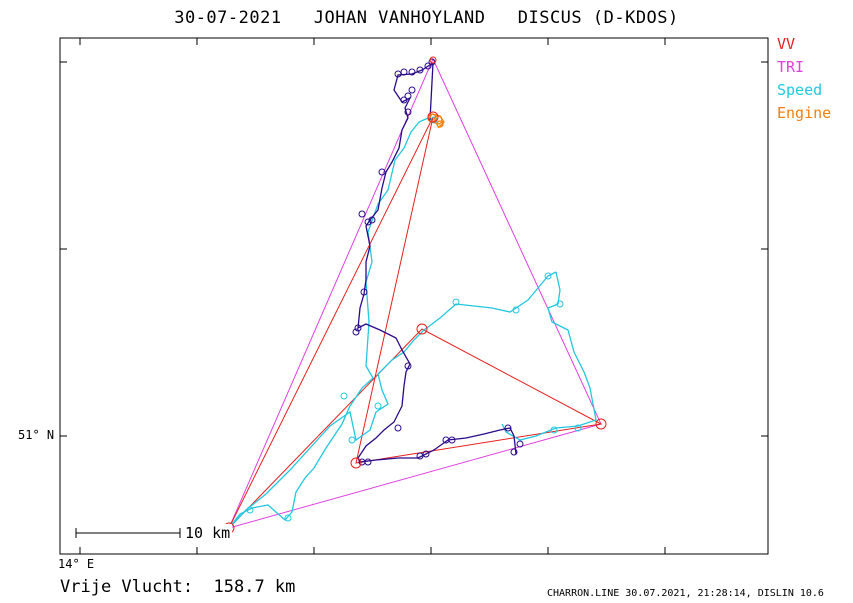 The image size is (853, 603). Describe the element at coordinates (128, 533) in the screenshot. I see `scale-bar` at that location.